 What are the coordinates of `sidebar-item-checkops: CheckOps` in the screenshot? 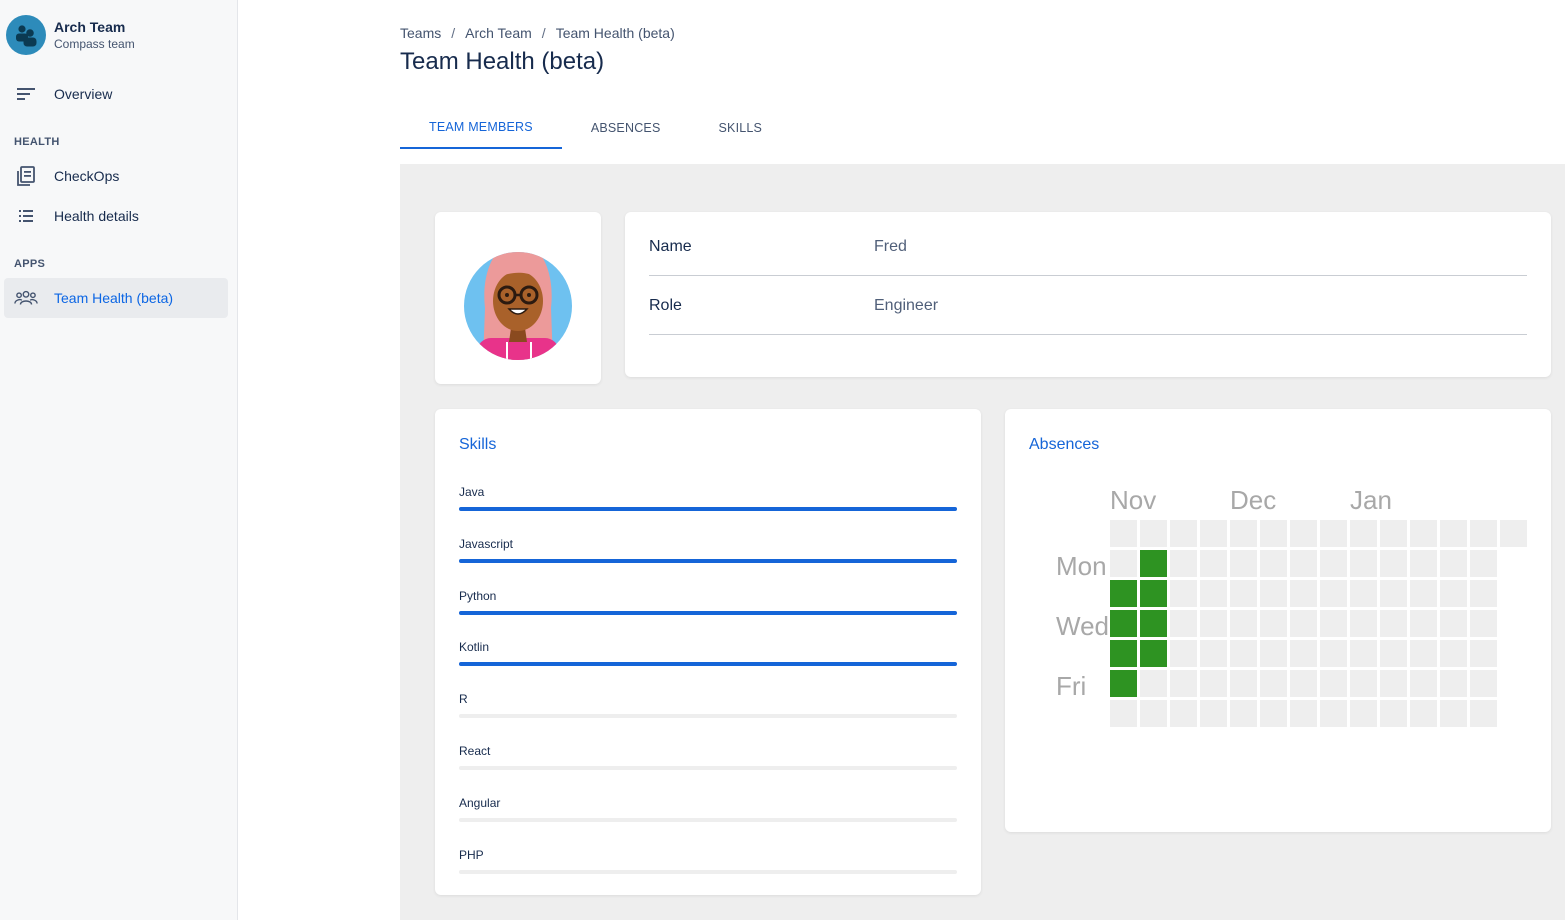 It's located at (116, 176).